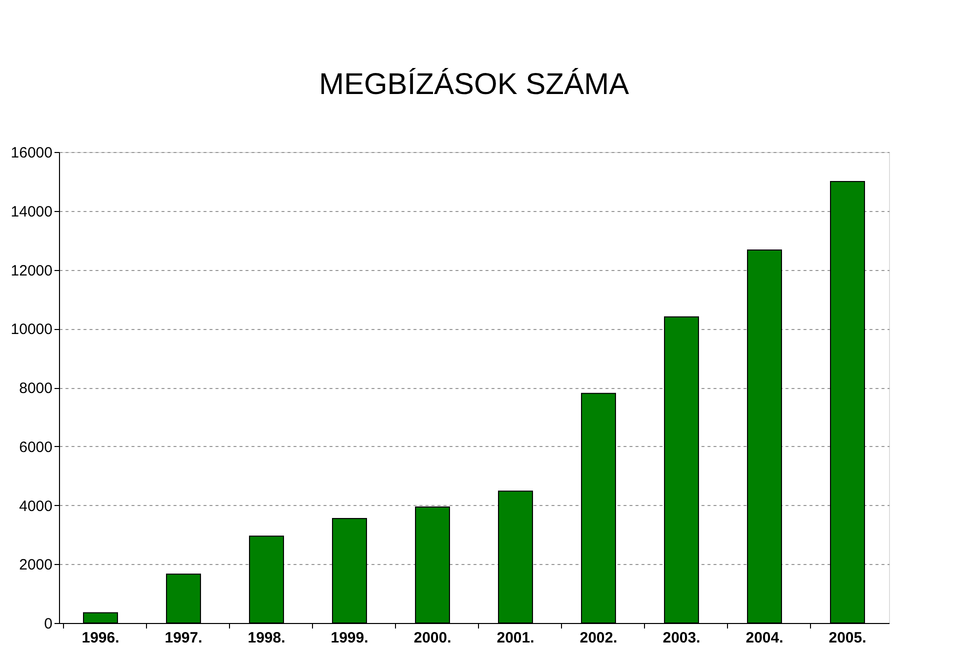 This screenshot has height=665, width=960. I want to click on x-tick-label: 1996., so click(101, 638).